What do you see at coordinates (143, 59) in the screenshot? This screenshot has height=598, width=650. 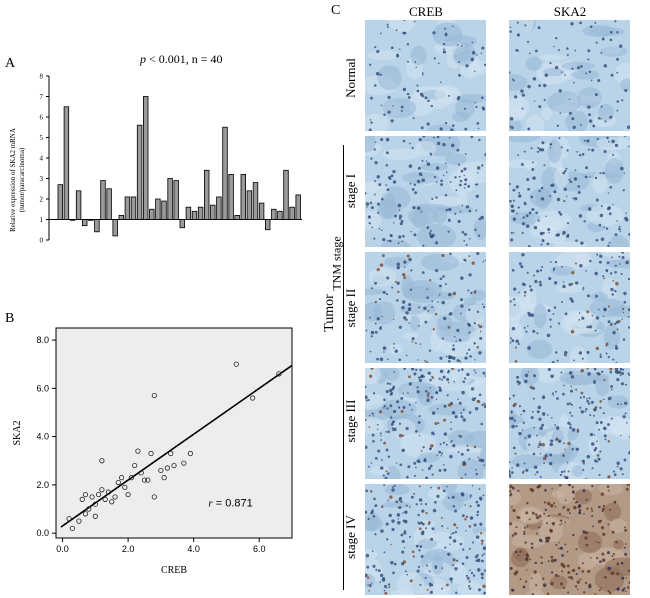 I see `bar-chart-title-p: p` at bounding box center [143, 59].